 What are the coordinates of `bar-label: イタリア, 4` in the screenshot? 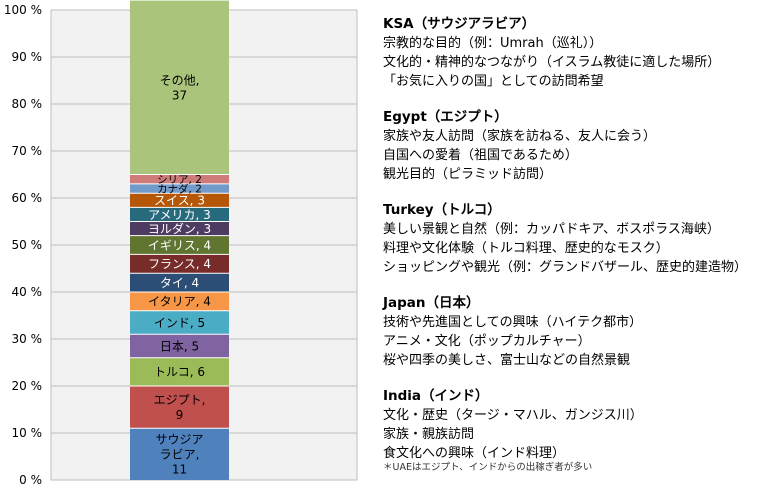 It's located at (179, 302).